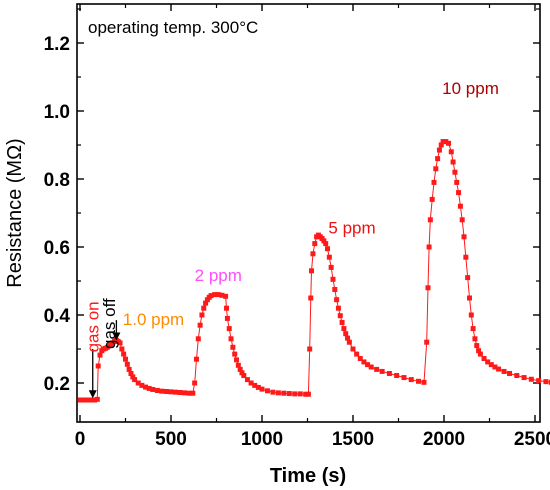 This screenshot has width=550, height=490. What do you see at coordinates (116, 336) in the screenshot?
I see `gas-off-arrow-head` at bounding box center [116, 336].